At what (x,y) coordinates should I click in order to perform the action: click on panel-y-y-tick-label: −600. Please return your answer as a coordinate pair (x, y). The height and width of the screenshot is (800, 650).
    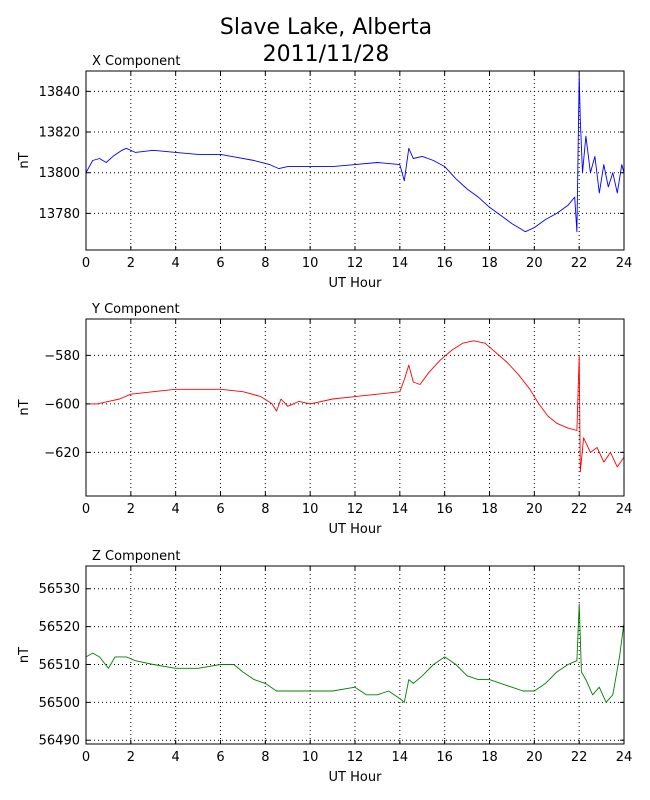
    Looking at the image, I should click on (62, 404).